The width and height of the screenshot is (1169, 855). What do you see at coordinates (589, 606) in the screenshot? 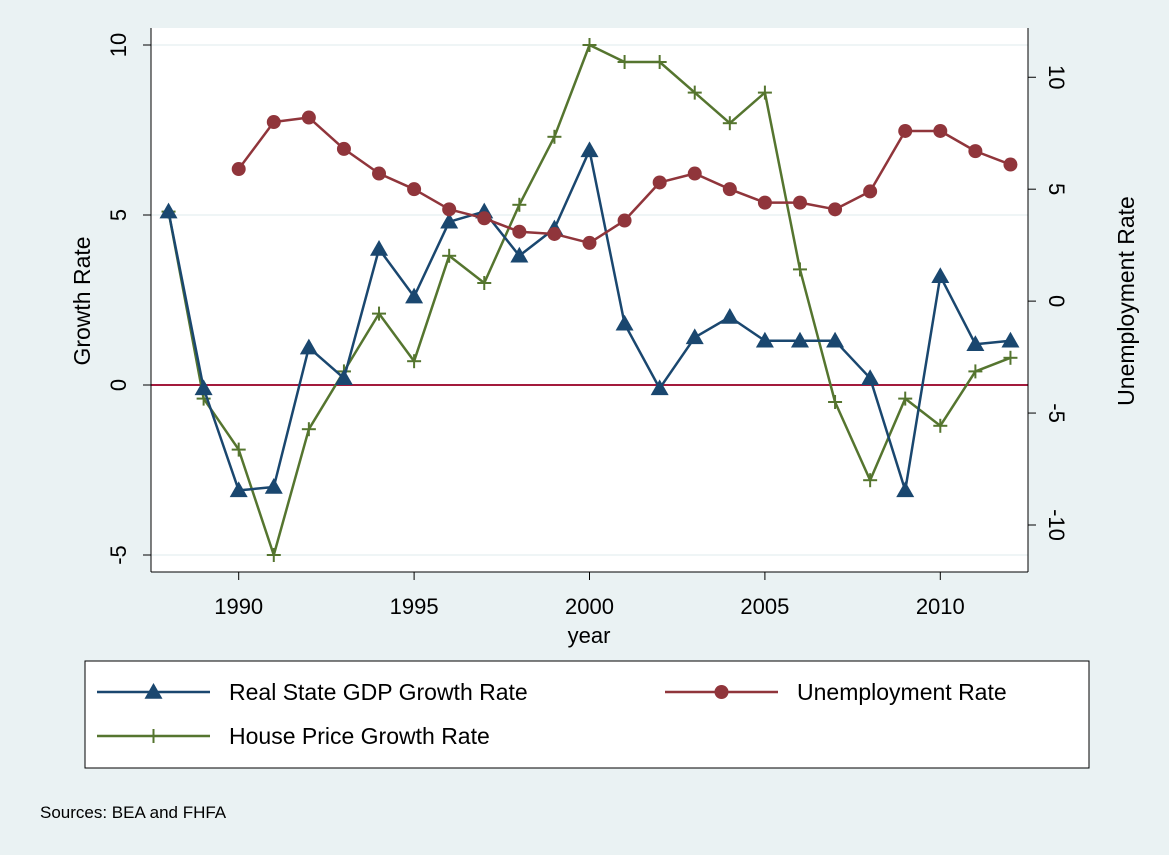
I see `x-tick-label: 2000` at bounding box center [589, 606].